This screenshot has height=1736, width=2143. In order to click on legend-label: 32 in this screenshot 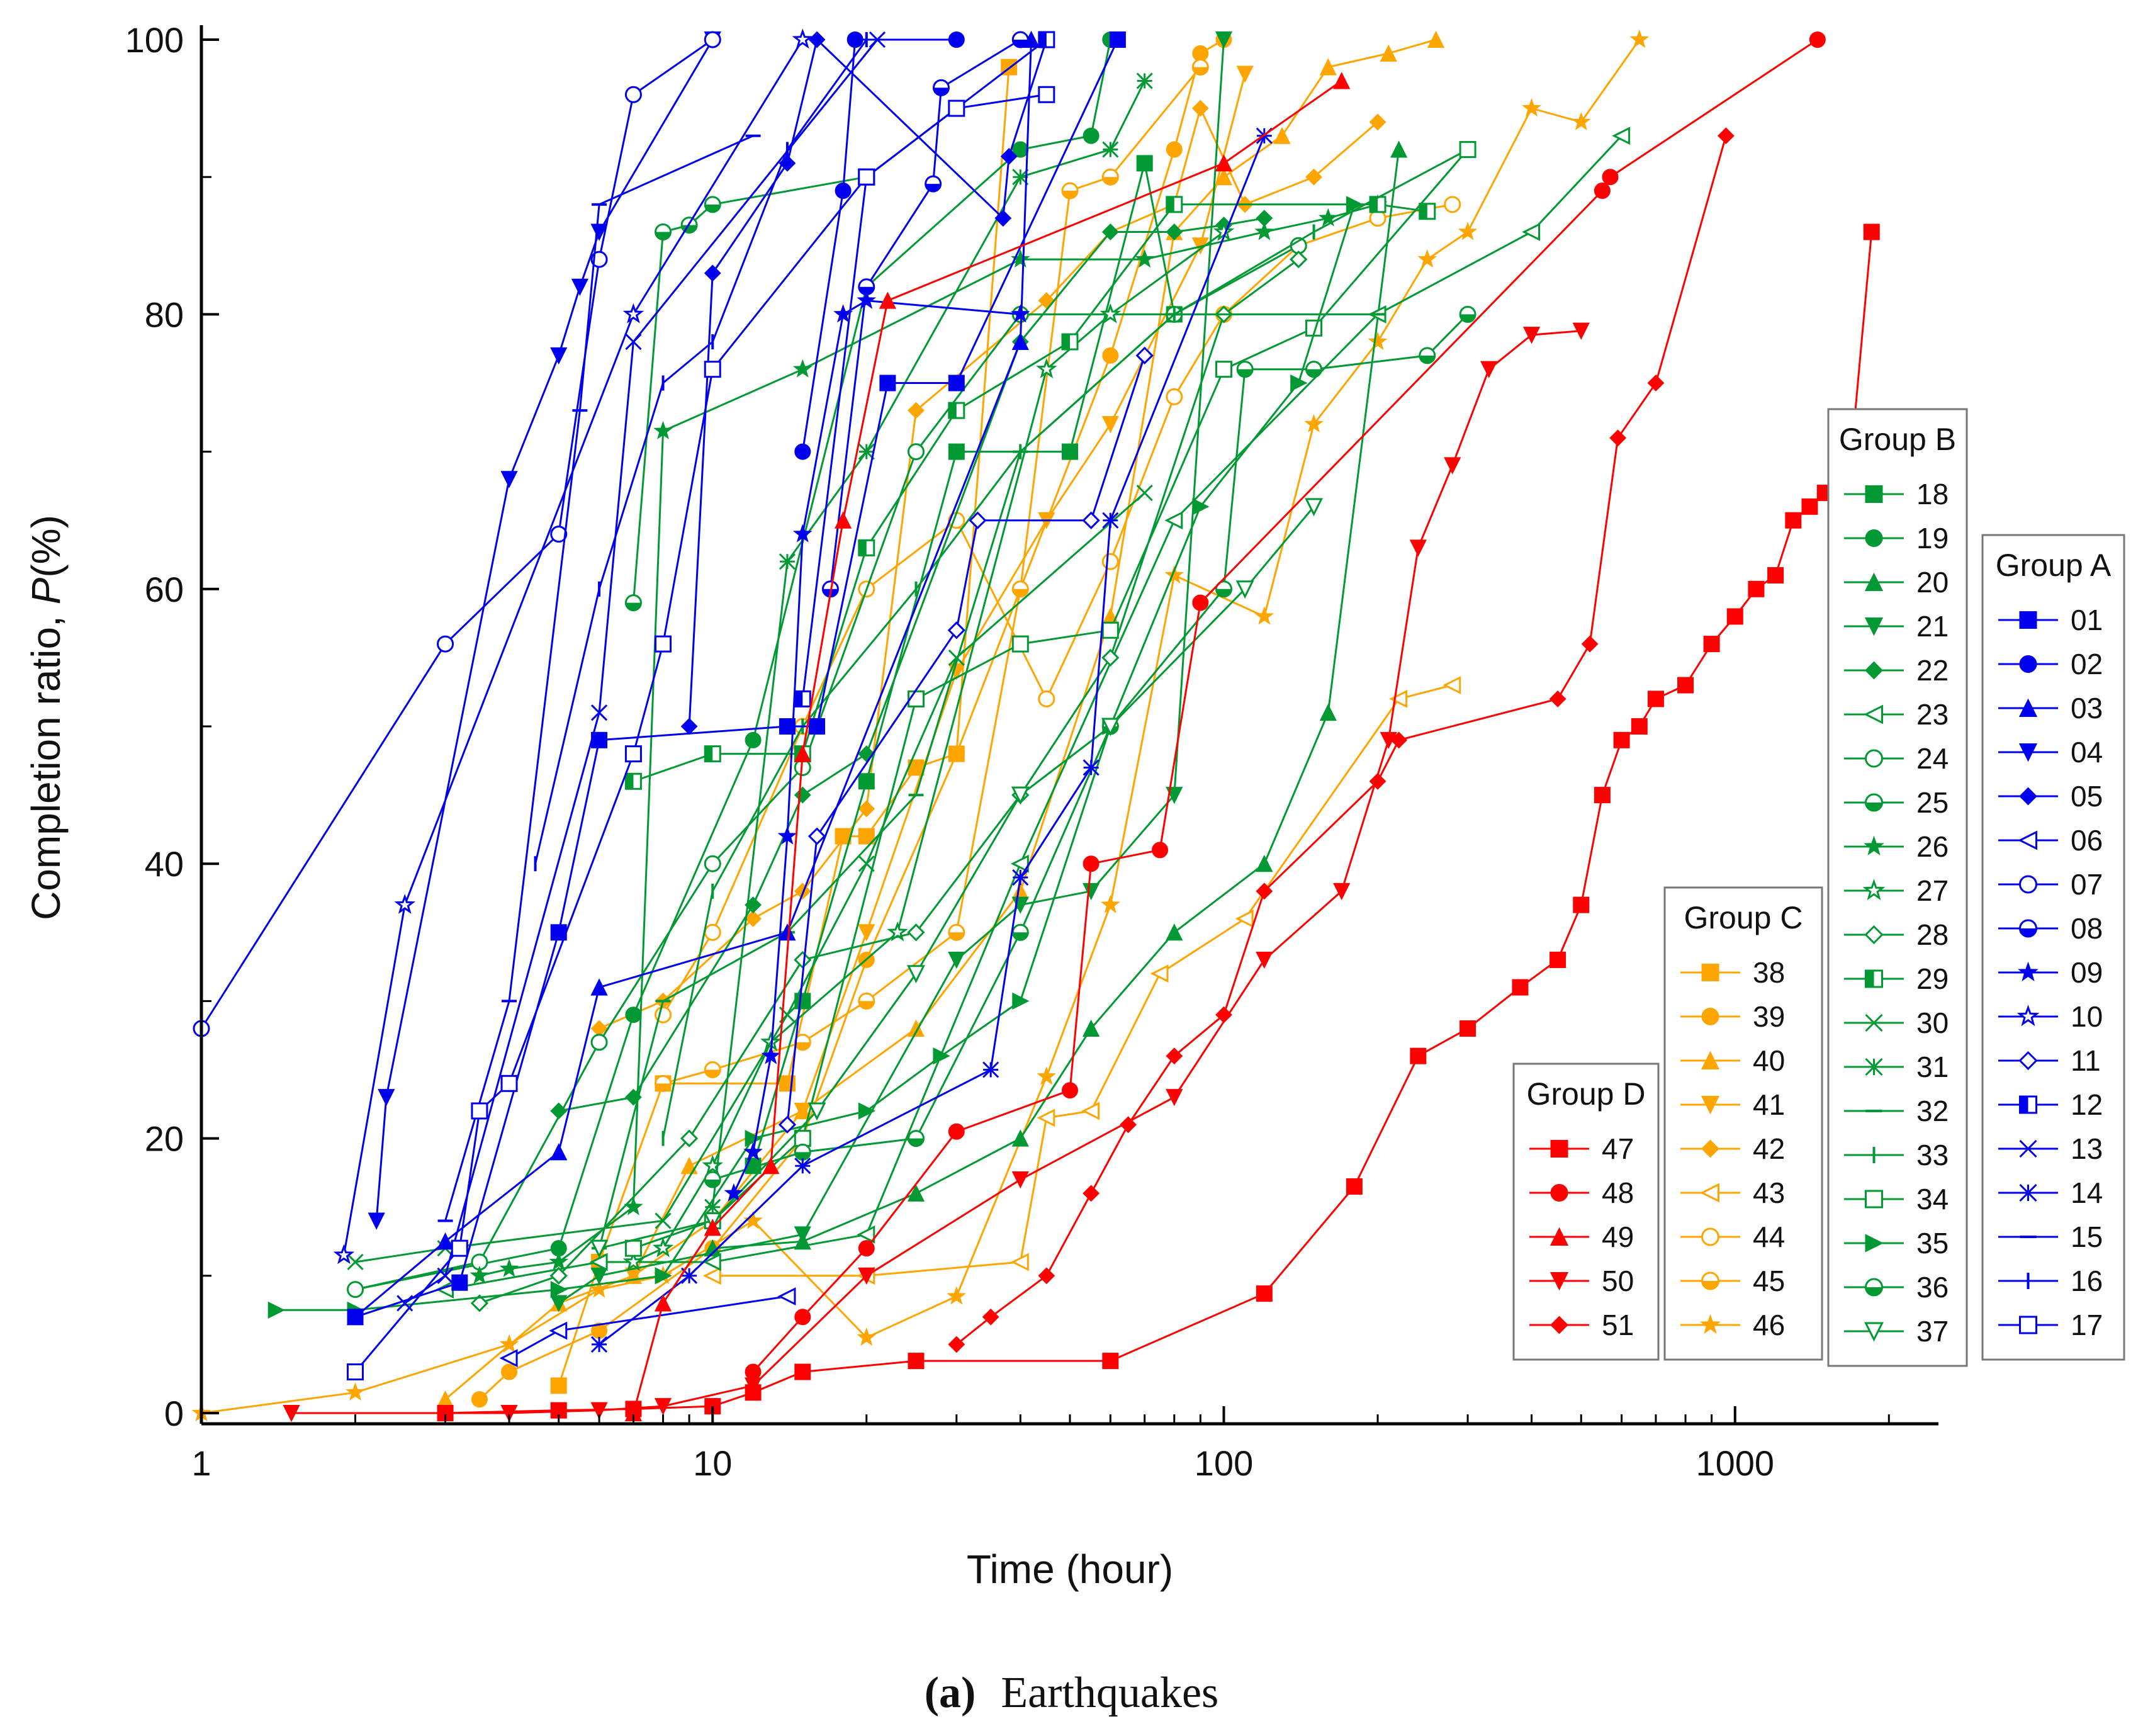, I will do `click(1932, 1111)`.